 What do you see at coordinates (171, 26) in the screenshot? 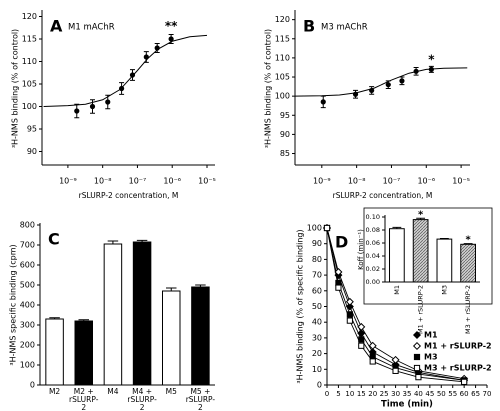
I see `annotation: **` at bounding box center [171, 26].